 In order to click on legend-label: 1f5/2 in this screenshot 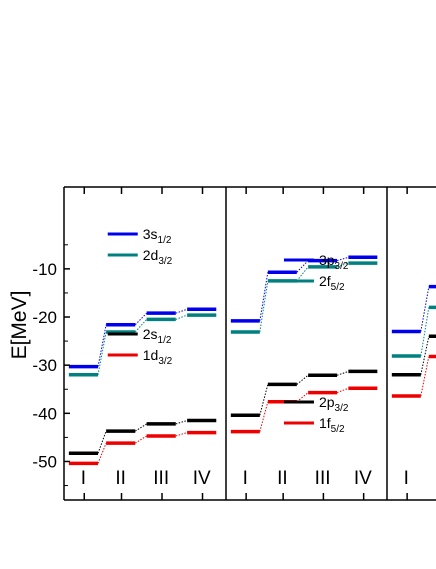, I will do `click(332, 425)`.